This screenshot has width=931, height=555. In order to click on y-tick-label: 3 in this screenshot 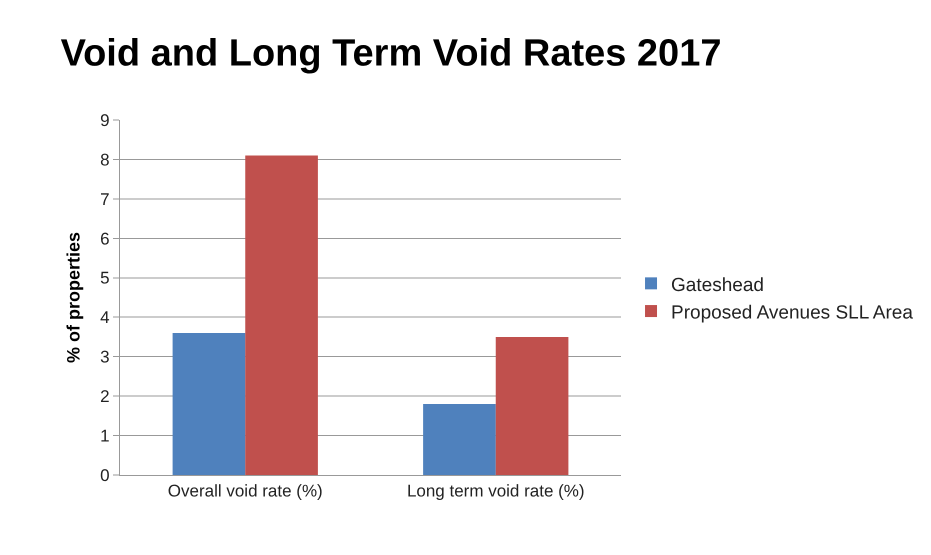, I will do `click(105, 357)`.